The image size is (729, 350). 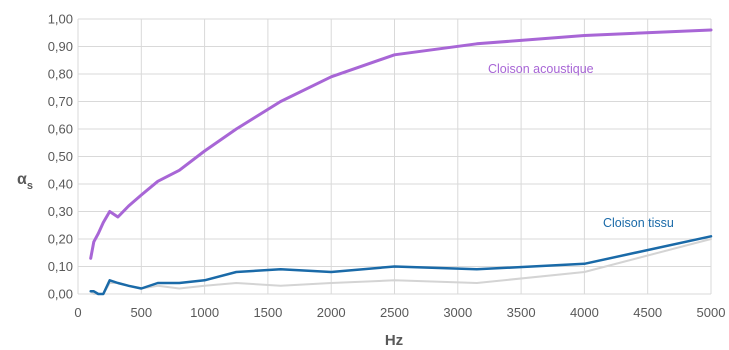 What do you see at coordinates (30, 186) in the screenshot?
I see `y-axis-title-sub: s` at bounding box center [30, 186].